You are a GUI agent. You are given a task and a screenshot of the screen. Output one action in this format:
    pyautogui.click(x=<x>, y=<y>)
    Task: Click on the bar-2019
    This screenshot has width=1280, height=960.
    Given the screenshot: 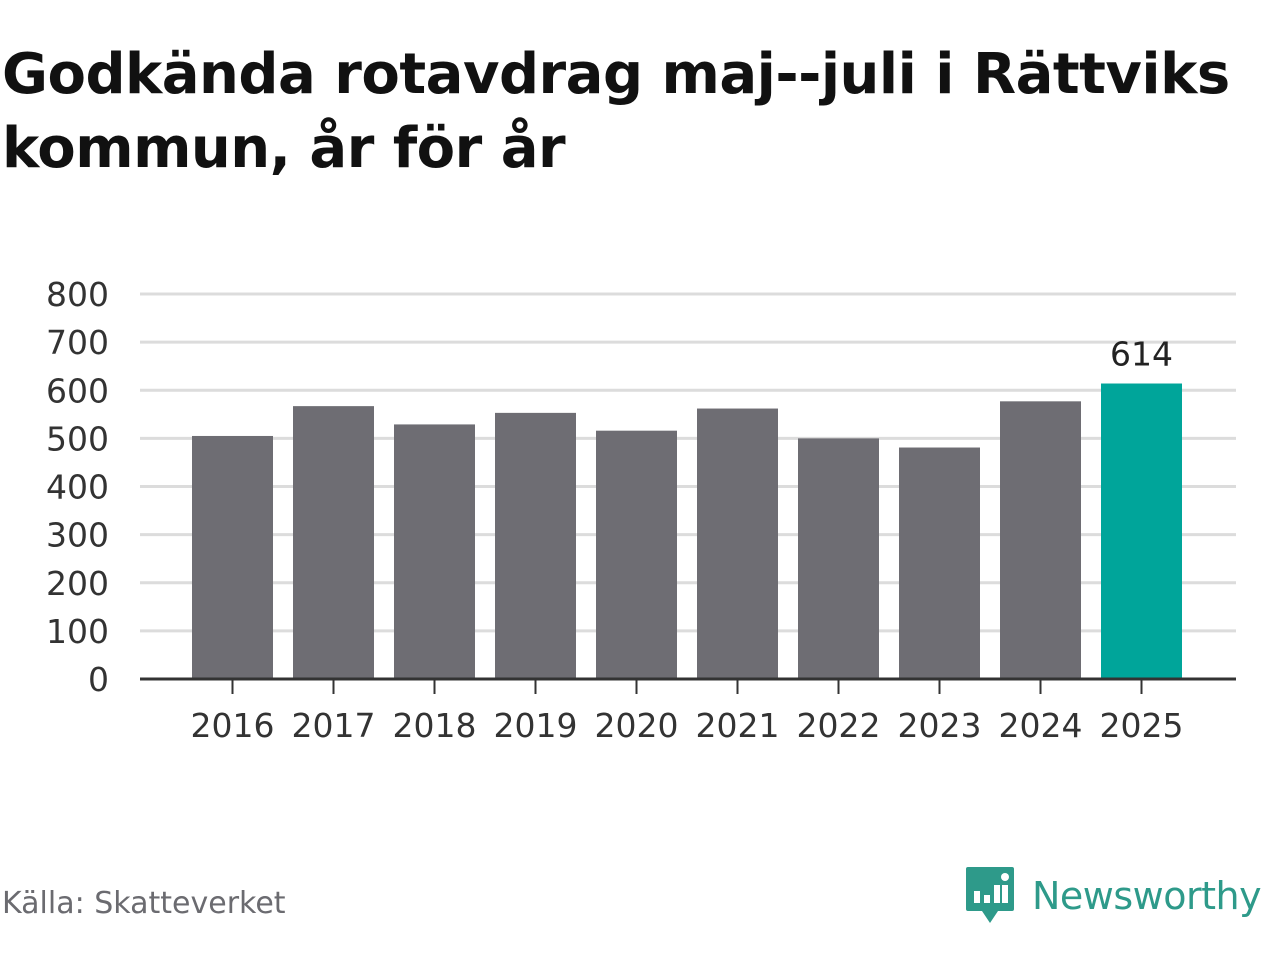 What is the action you would take?
    pyautogui.click(x=535, y=545)
    